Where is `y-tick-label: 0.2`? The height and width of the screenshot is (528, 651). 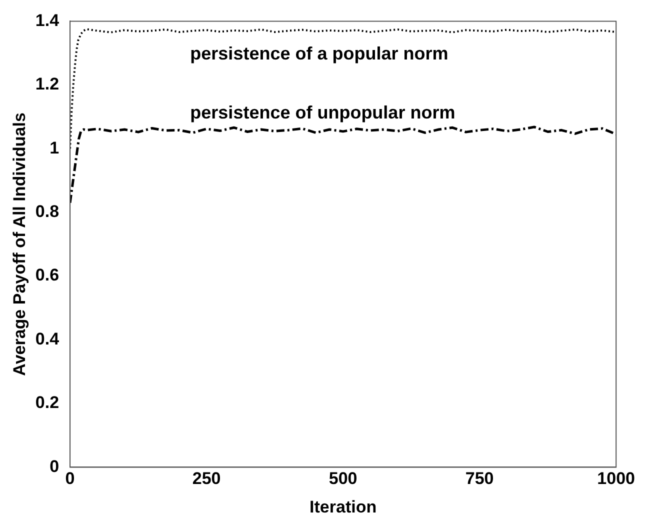 y-tick-label: 0.2 is located at coordinates (47, 402).